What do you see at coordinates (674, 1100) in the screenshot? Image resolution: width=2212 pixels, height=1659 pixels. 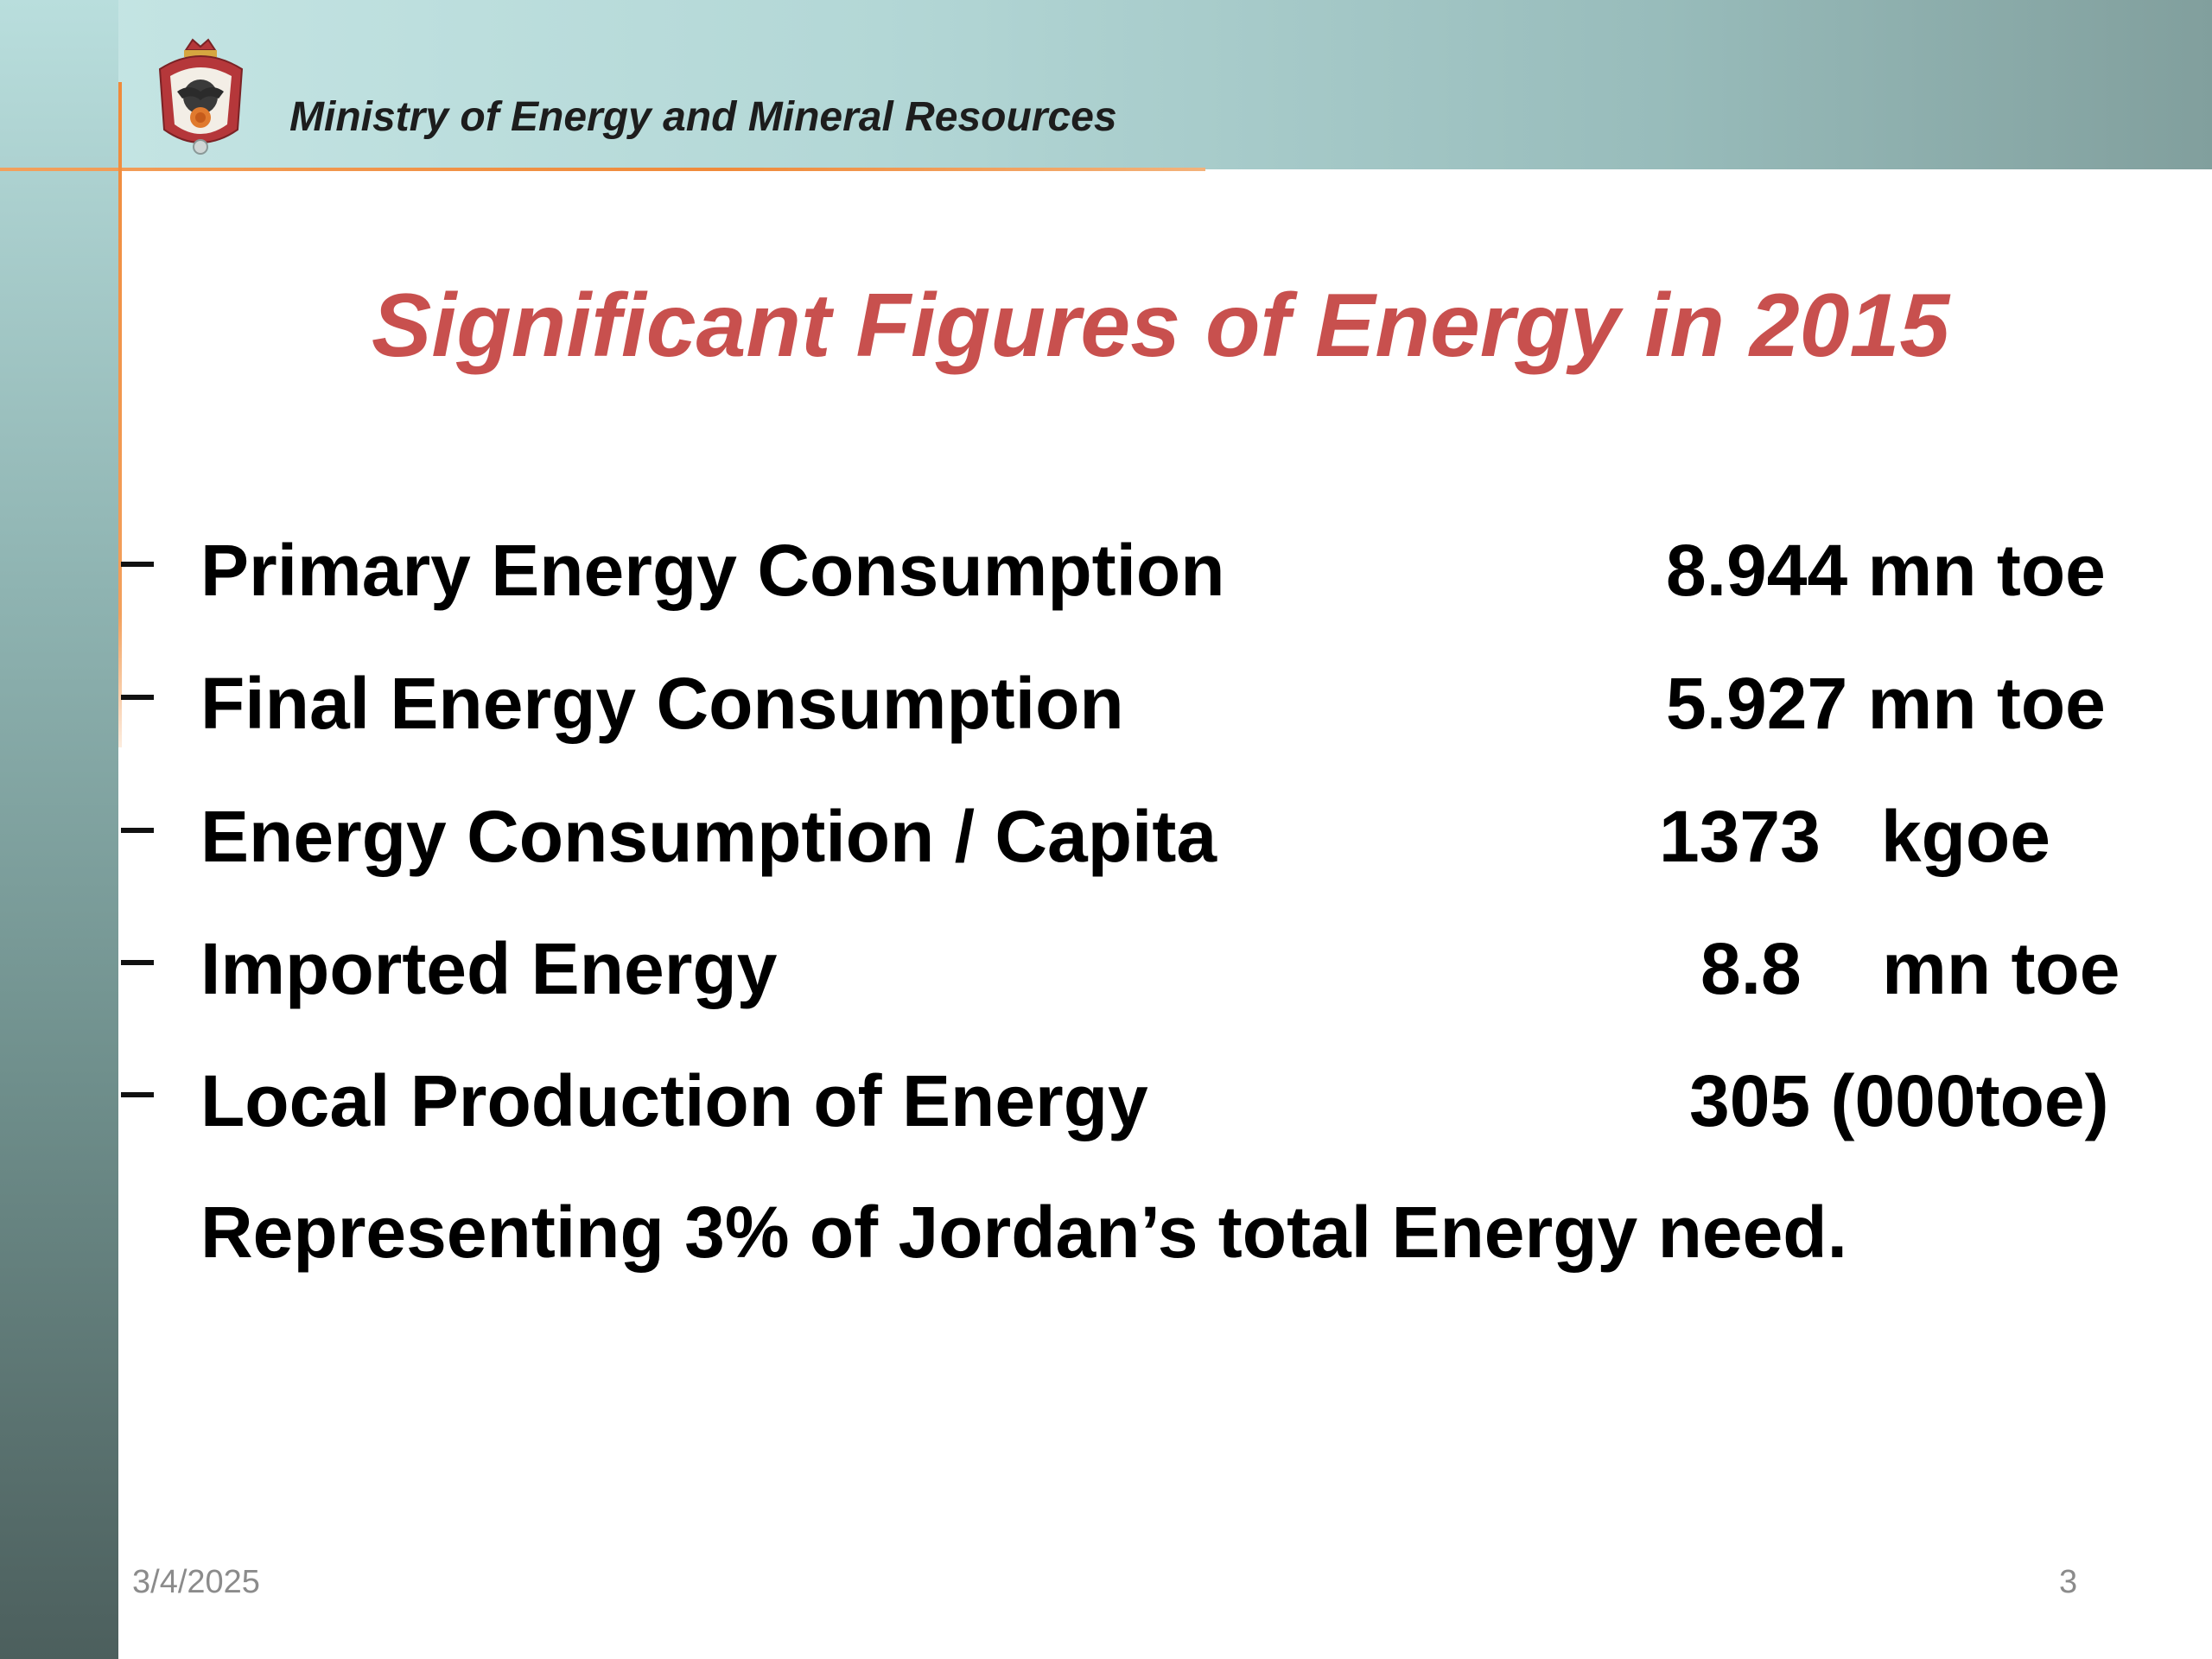 I see `item-label: Local Production of Energy` at bounding box center [674, 1100].